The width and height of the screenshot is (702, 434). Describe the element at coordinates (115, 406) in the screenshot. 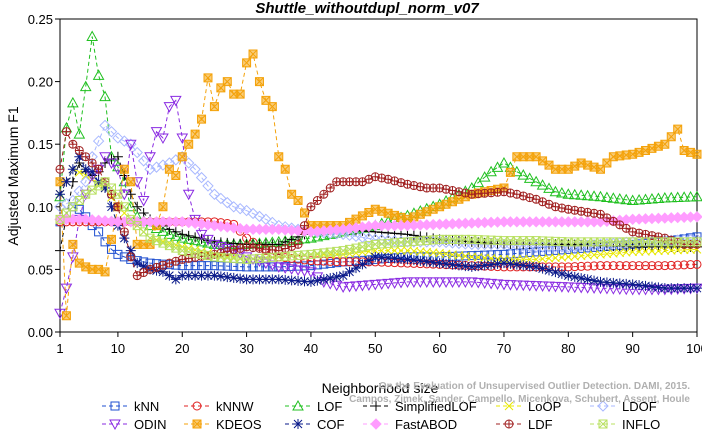

I see `legend-marker-knn` at that location.